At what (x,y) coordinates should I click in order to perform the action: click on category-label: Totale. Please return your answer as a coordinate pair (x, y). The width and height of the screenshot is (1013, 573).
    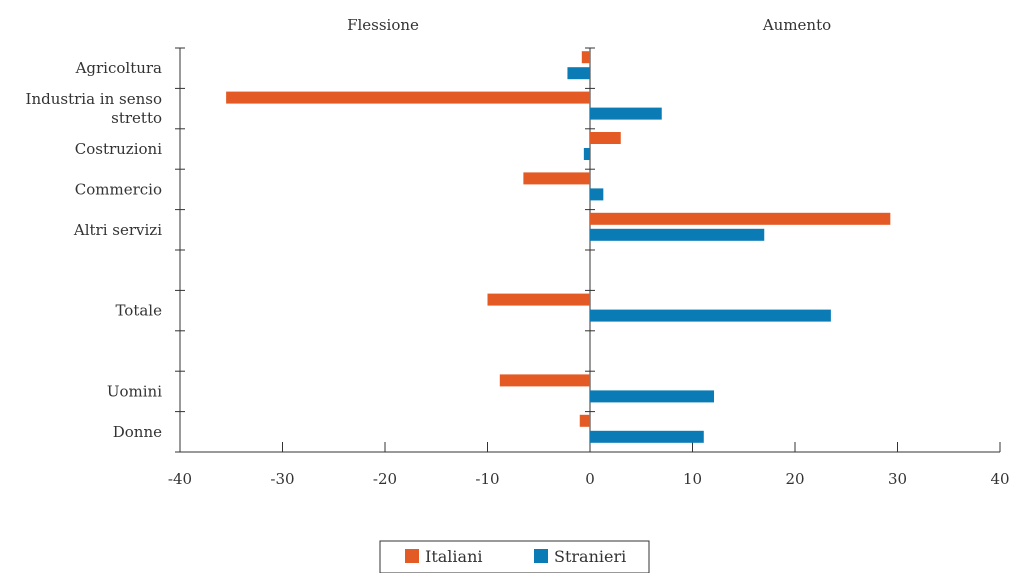
    Looking at the image, I should click on (138, 311).